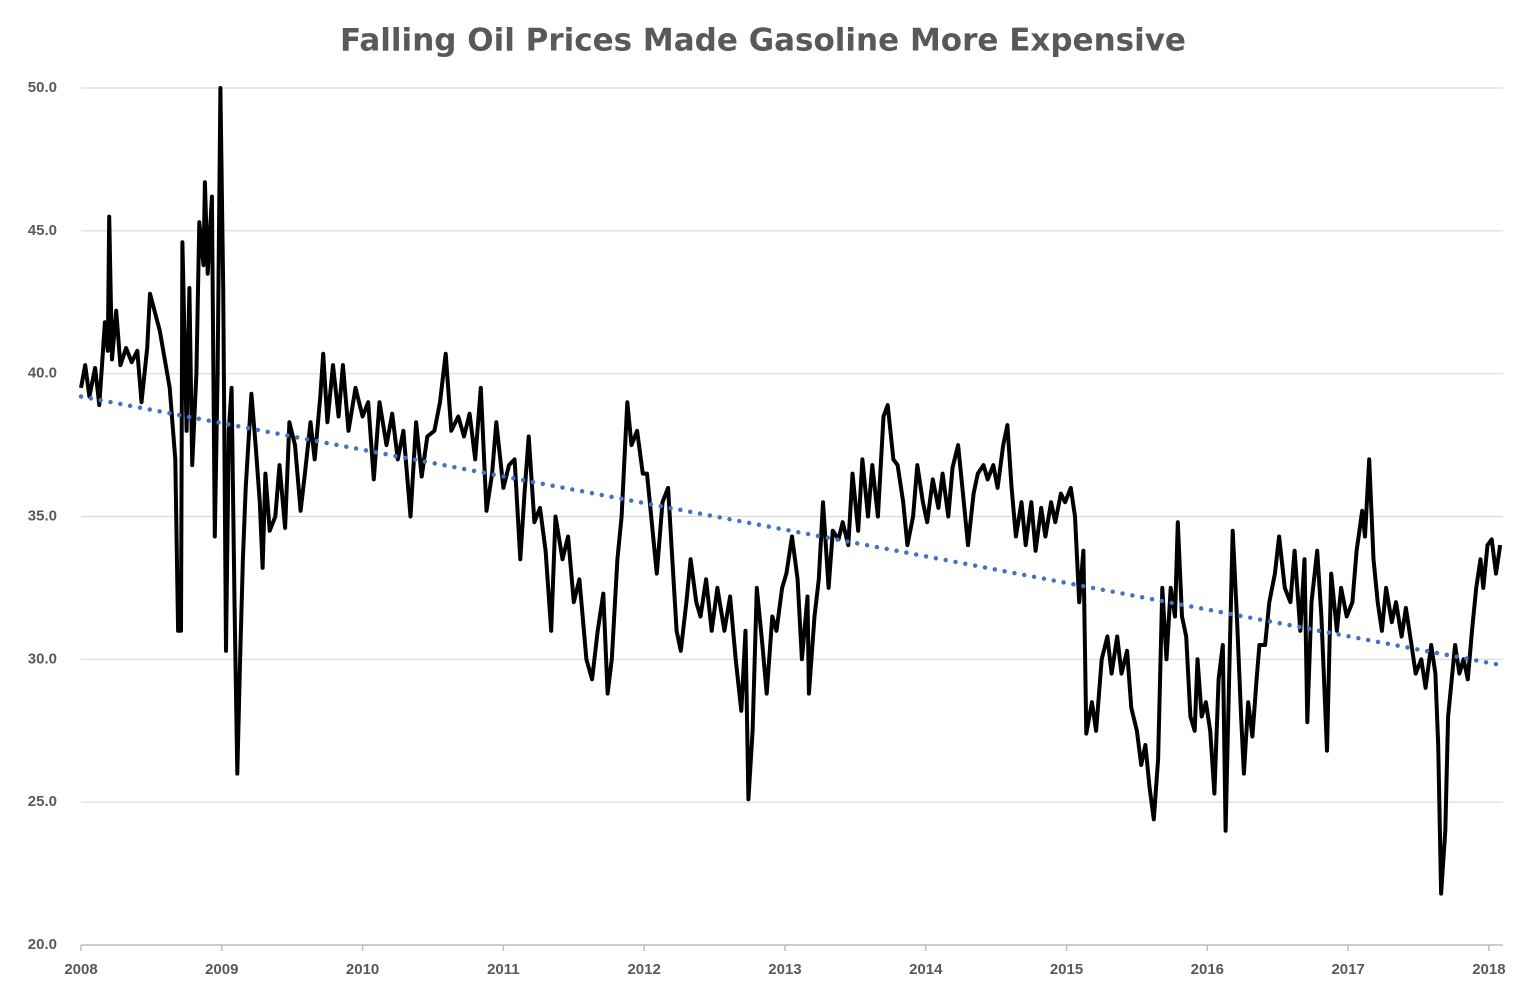  What do you see at coordinates (42, 944) in the screenshot?
I see `y-tick-label: 20.0` at bounding box center [42, 944].